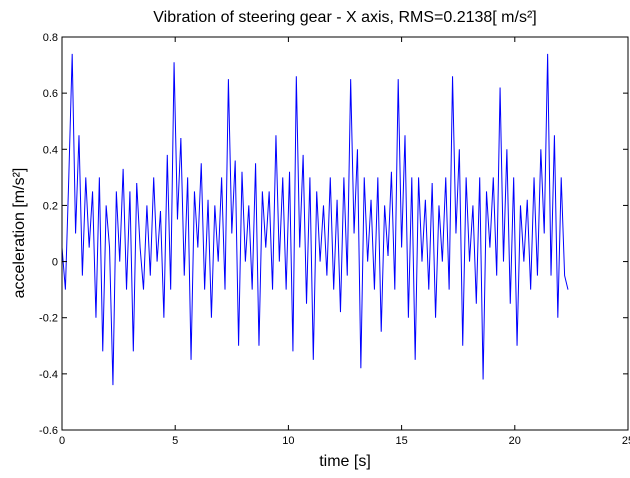 This screenshot has width=630, height=478. What do you see at coordinates (175, 441) in the screenshot?
I see `x-tick-label: 5` at bounding box center [175, 441].